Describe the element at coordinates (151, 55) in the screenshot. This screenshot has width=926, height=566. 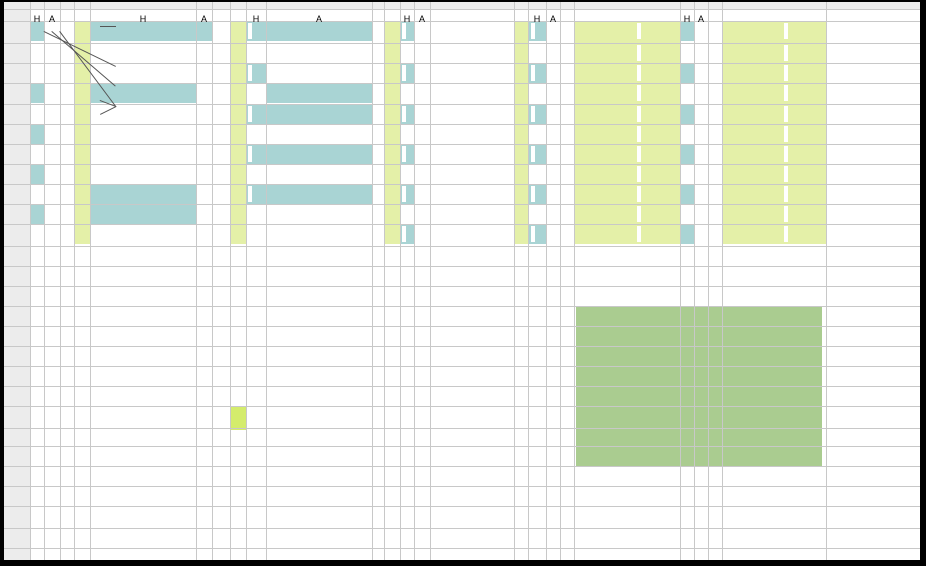
I see `legend-hardway` at that location.